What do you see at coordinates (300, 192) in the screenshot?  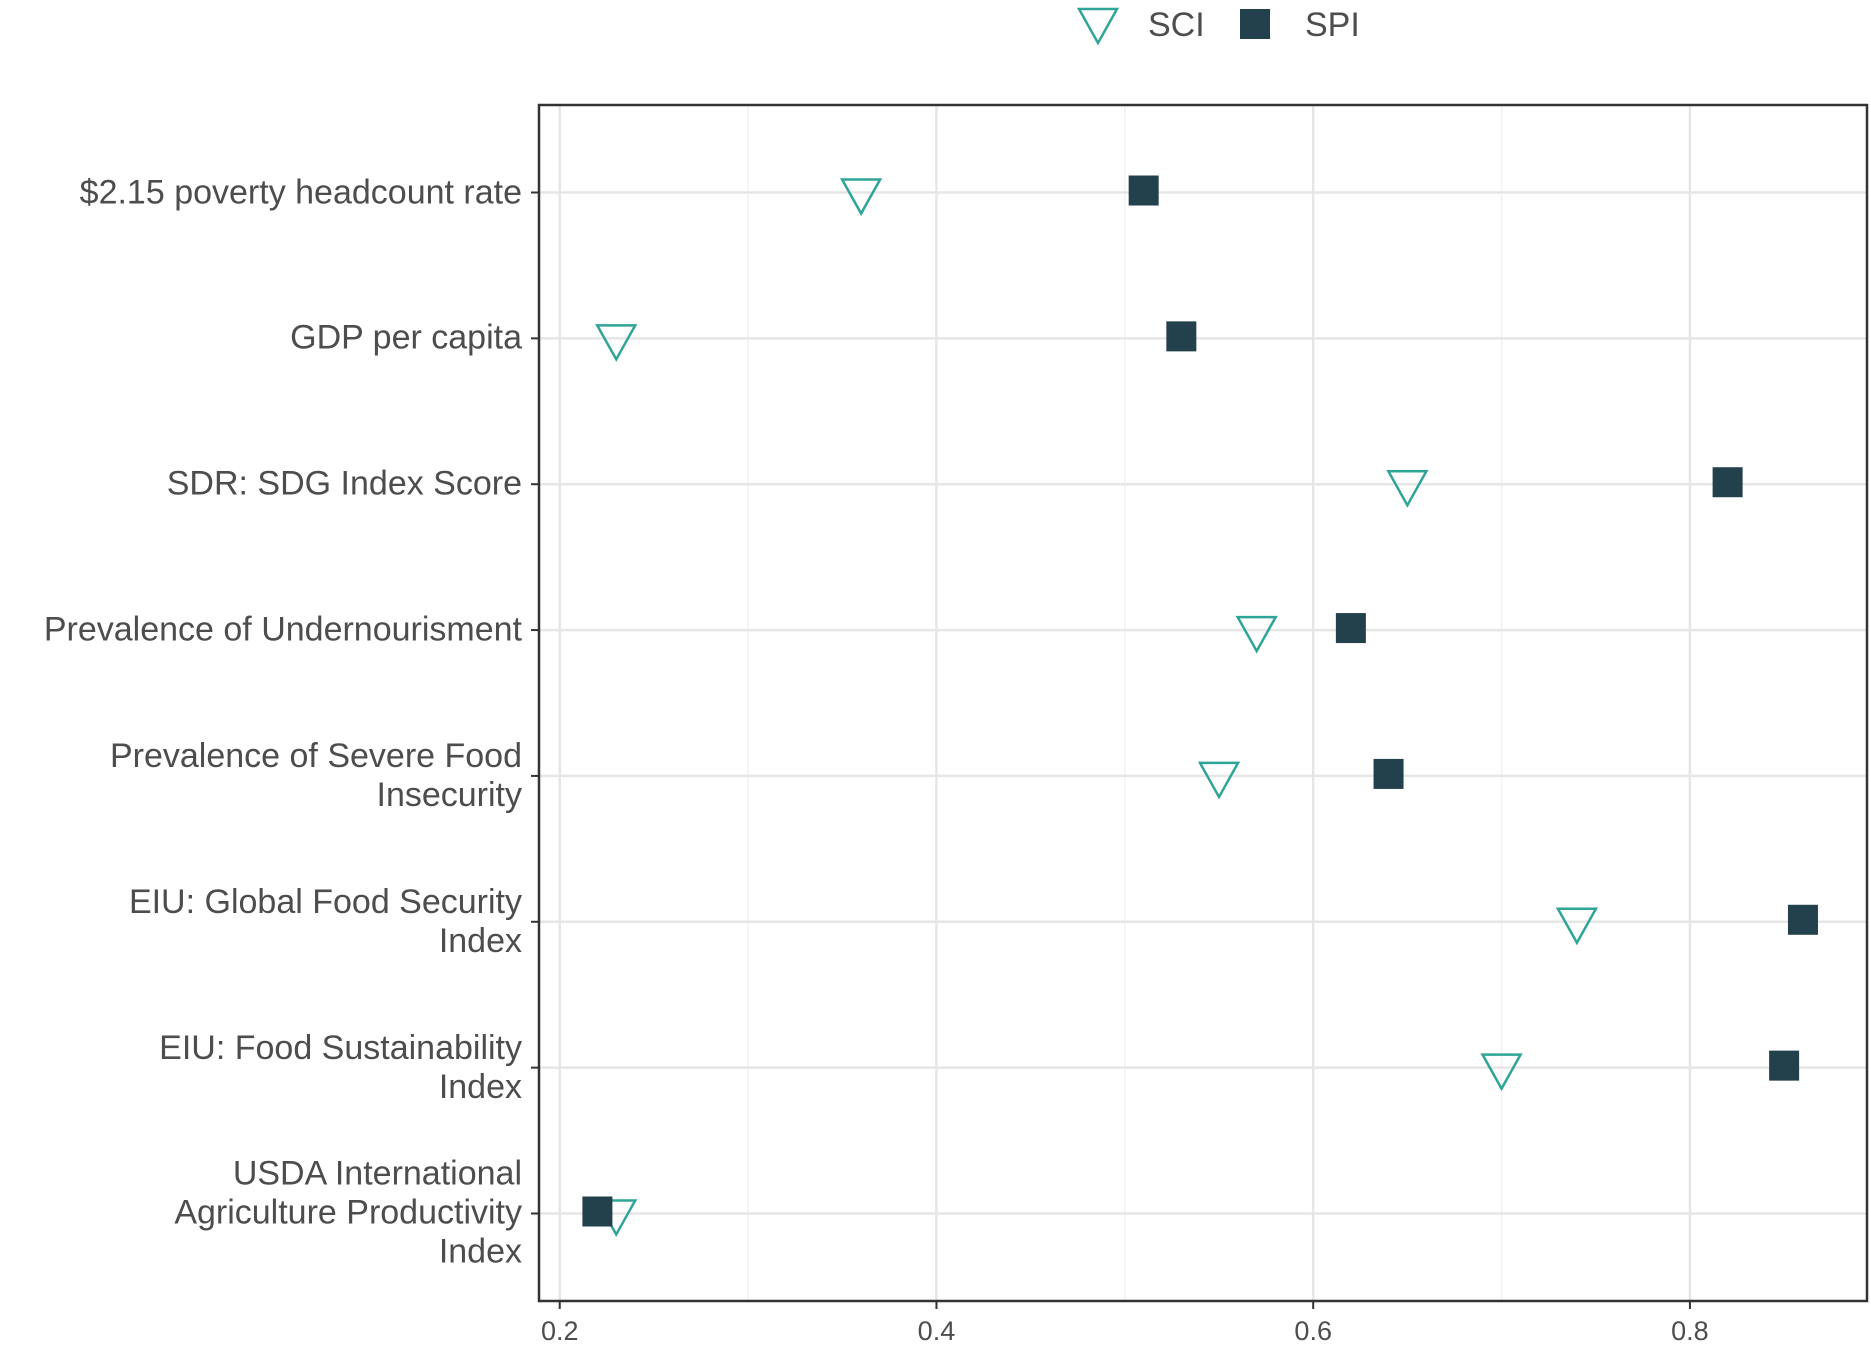 I see `y-tick-label: $2.15 poverty headcount rate` at bounding box center [300, 192].